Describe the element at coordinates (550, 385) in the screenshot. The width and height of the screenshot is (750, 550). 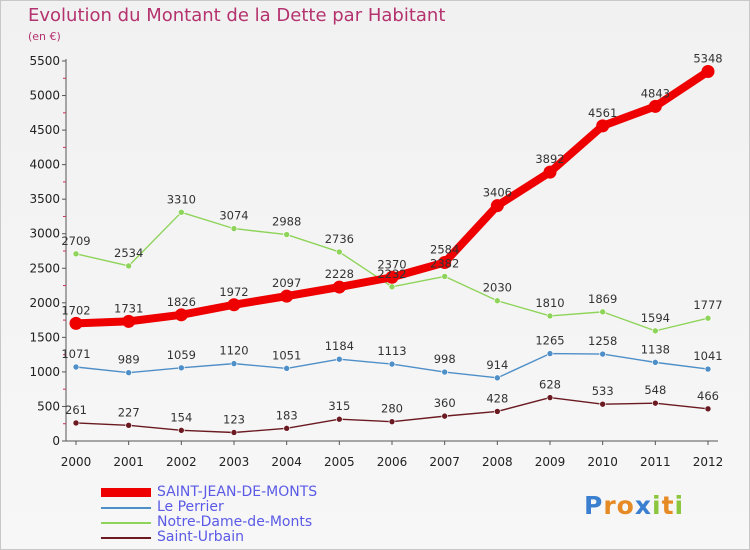
I see `data-label: 628` at that location.